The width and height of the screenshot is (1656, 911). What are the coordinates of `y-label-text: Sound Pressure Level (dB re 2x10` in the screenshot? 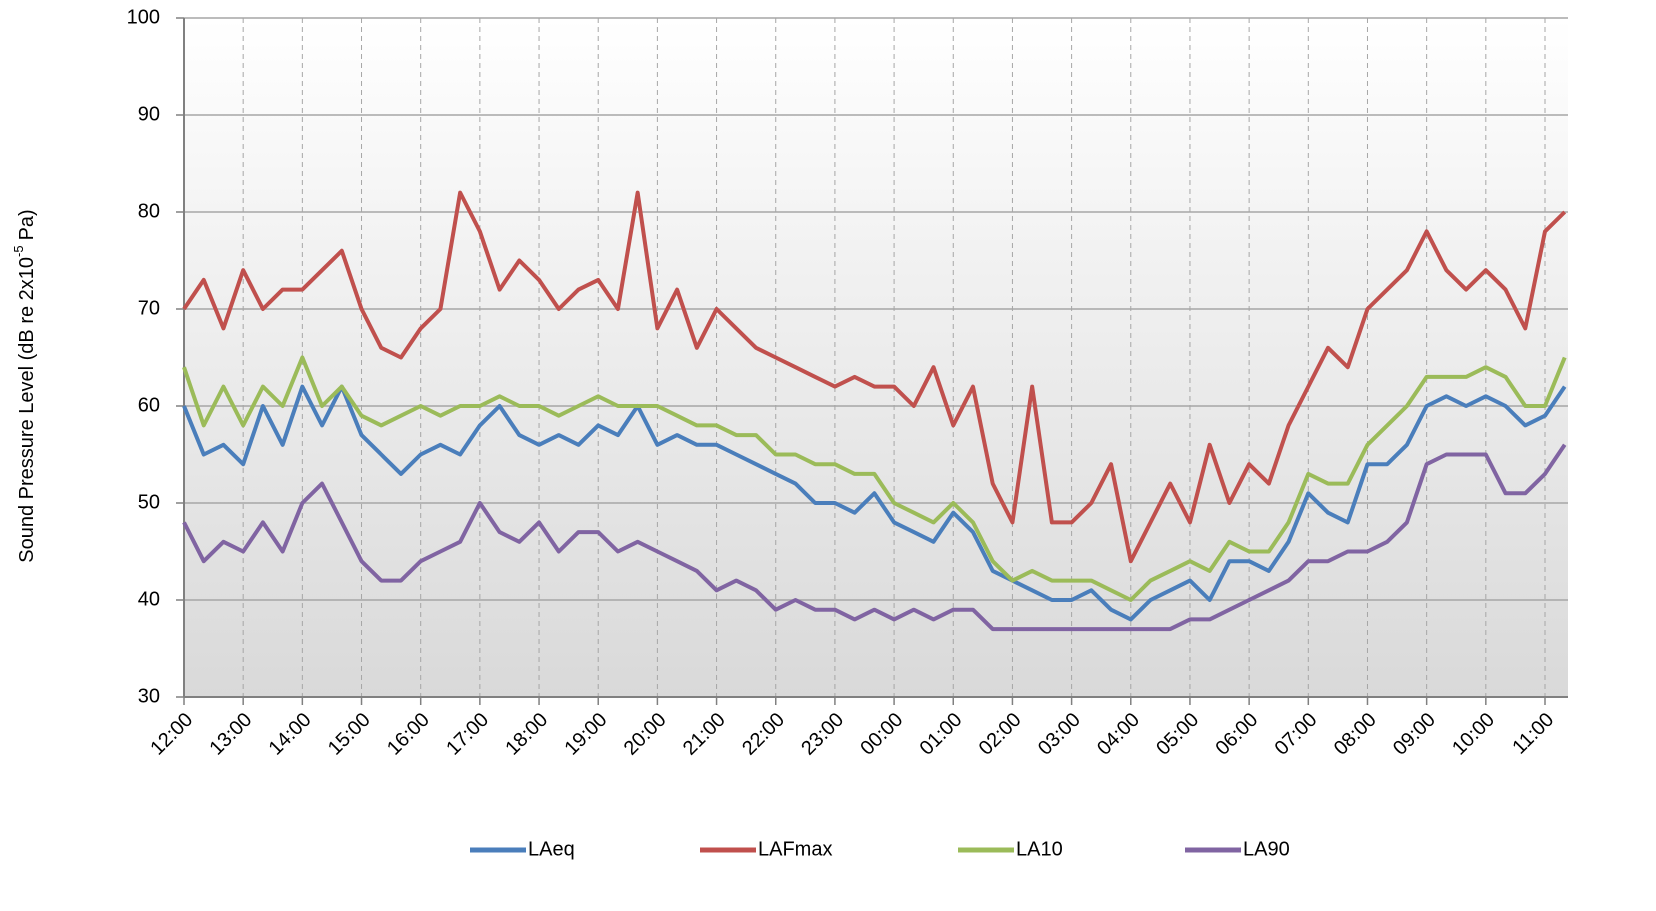 It's located at (27, 410).